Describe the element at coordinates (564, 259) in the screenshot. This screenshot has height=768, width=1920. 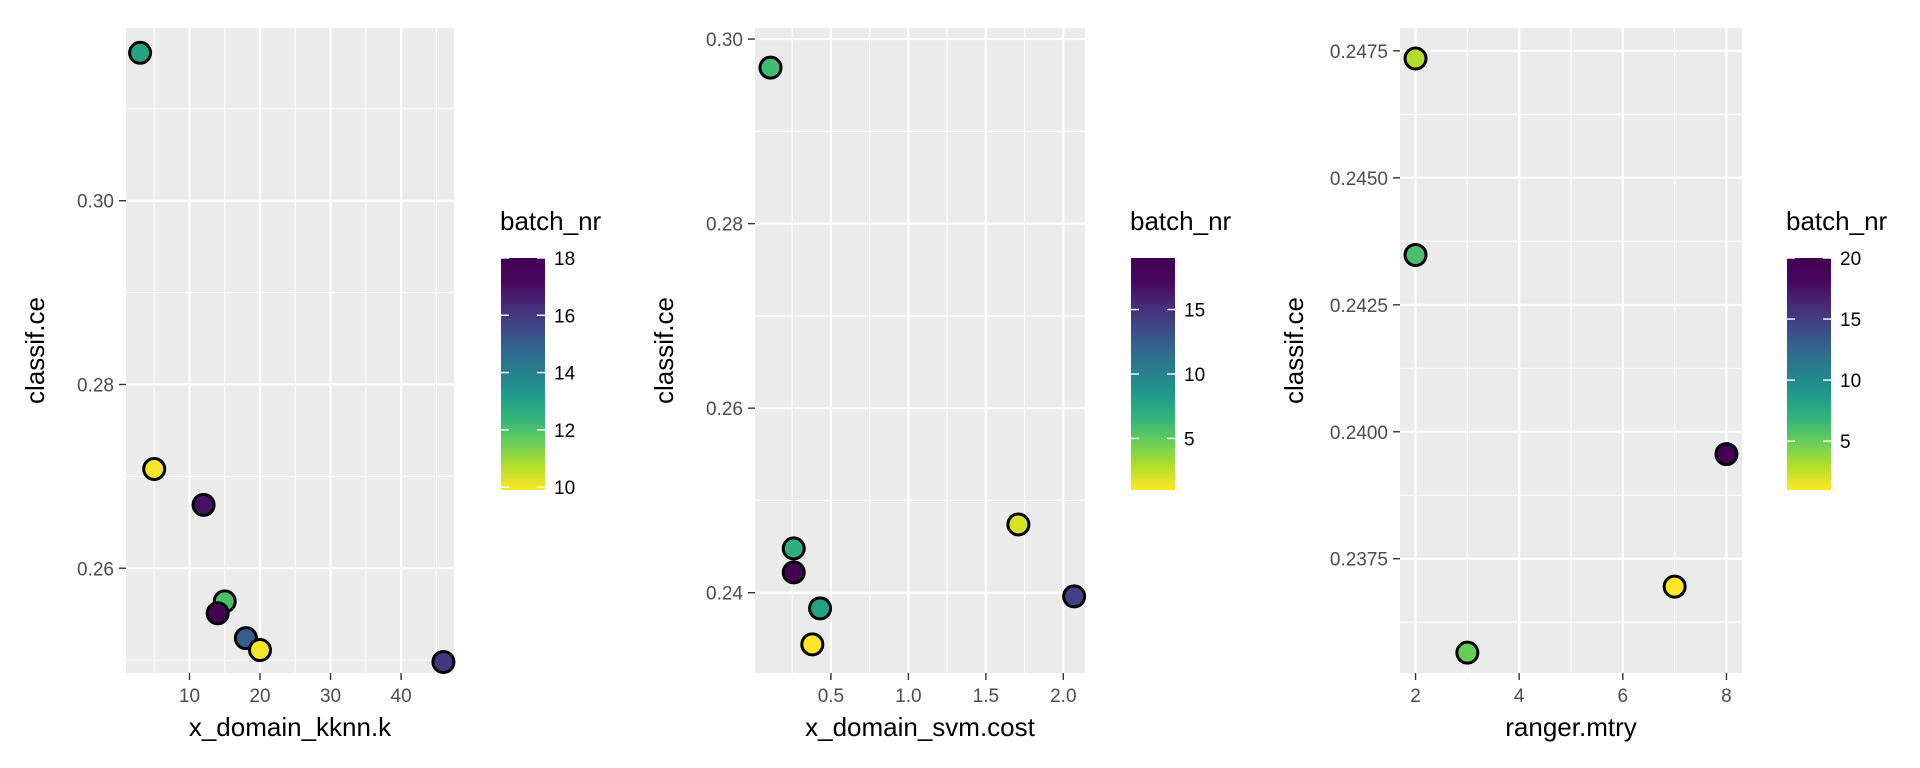
I see `colorbar-tick-label: 18` at that location.